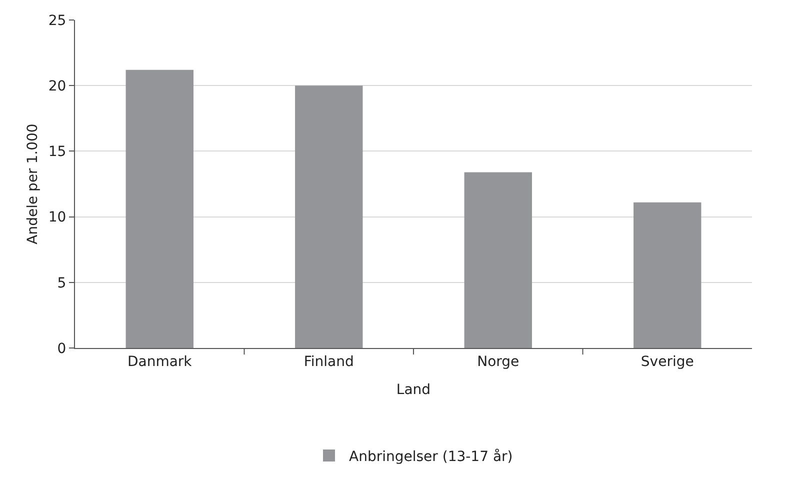 The width and height of the screenshot is (792, 484). I want to click on y-tick-label: 0, so click(61, 348).